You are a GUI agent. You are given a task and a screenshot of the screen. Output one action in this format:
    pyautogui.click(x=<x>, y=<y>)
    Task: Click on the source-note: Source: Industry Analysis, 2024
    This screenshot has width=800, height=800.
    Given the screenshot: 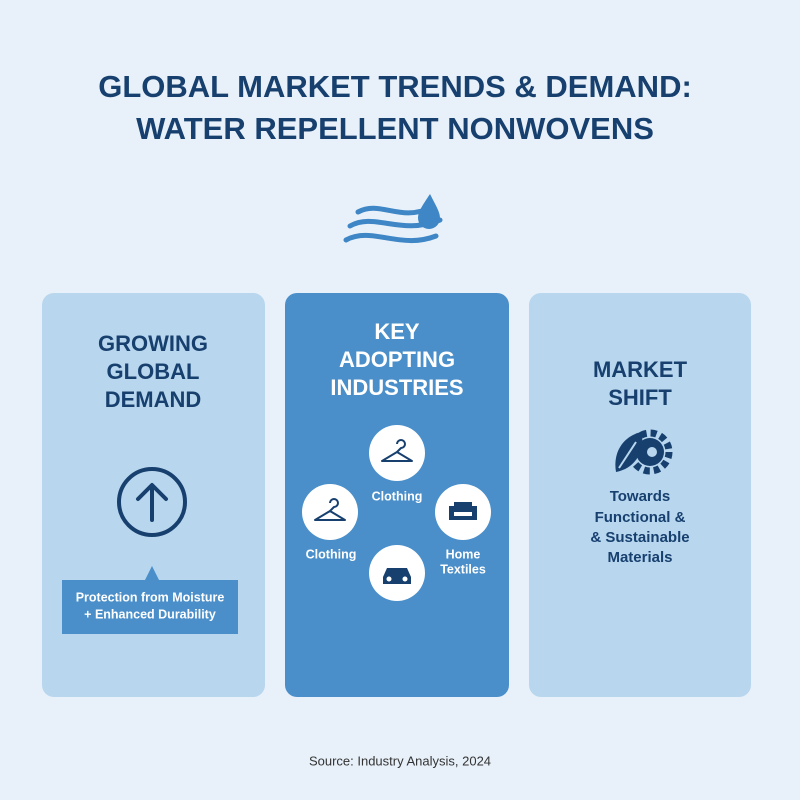 What is the action you would take?
    pyautogui.click(x=400, y=760)
    